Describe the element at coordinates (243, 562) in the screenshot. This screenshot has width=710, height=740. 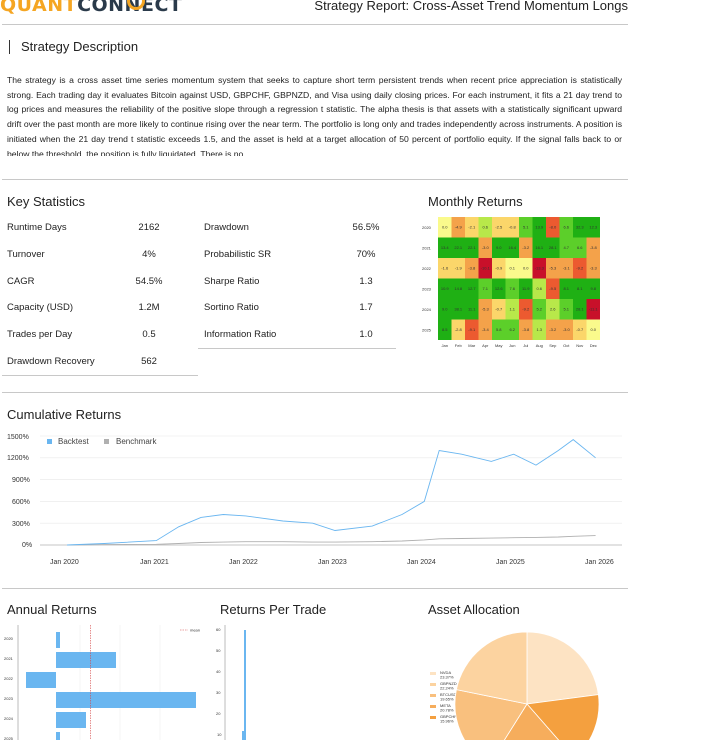
I see `x-tick: Jan 2022` at that location.